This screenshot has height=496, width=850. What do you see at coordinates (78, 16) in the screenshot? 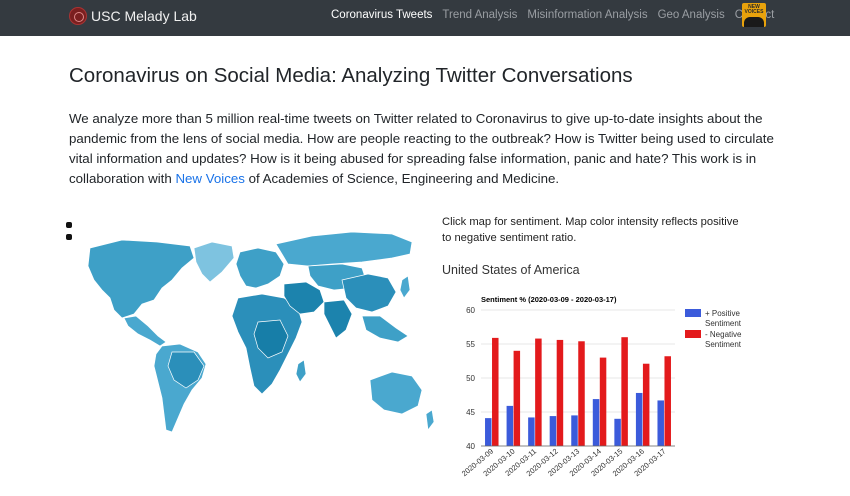
I see `lab-logo-icon` at bounding box center [78, 16].